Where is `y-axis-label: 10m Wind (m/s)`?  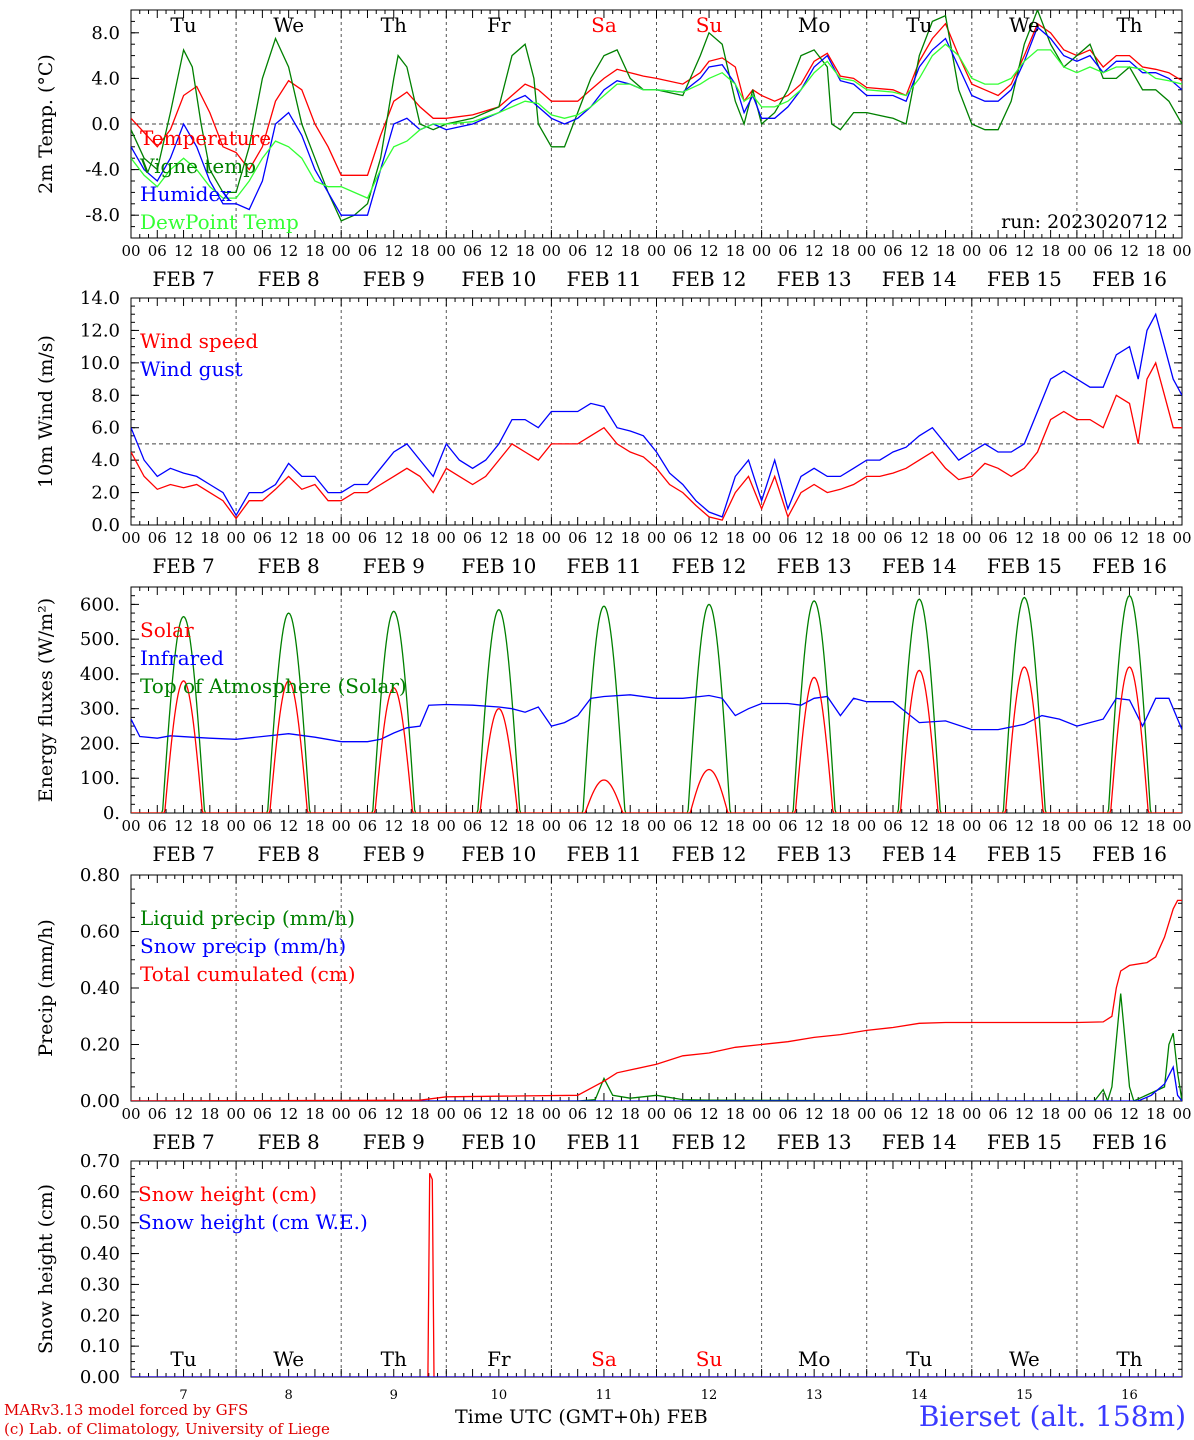 y-axis-label: 10m Wind (m/s) is located at coordinates (46, 411).